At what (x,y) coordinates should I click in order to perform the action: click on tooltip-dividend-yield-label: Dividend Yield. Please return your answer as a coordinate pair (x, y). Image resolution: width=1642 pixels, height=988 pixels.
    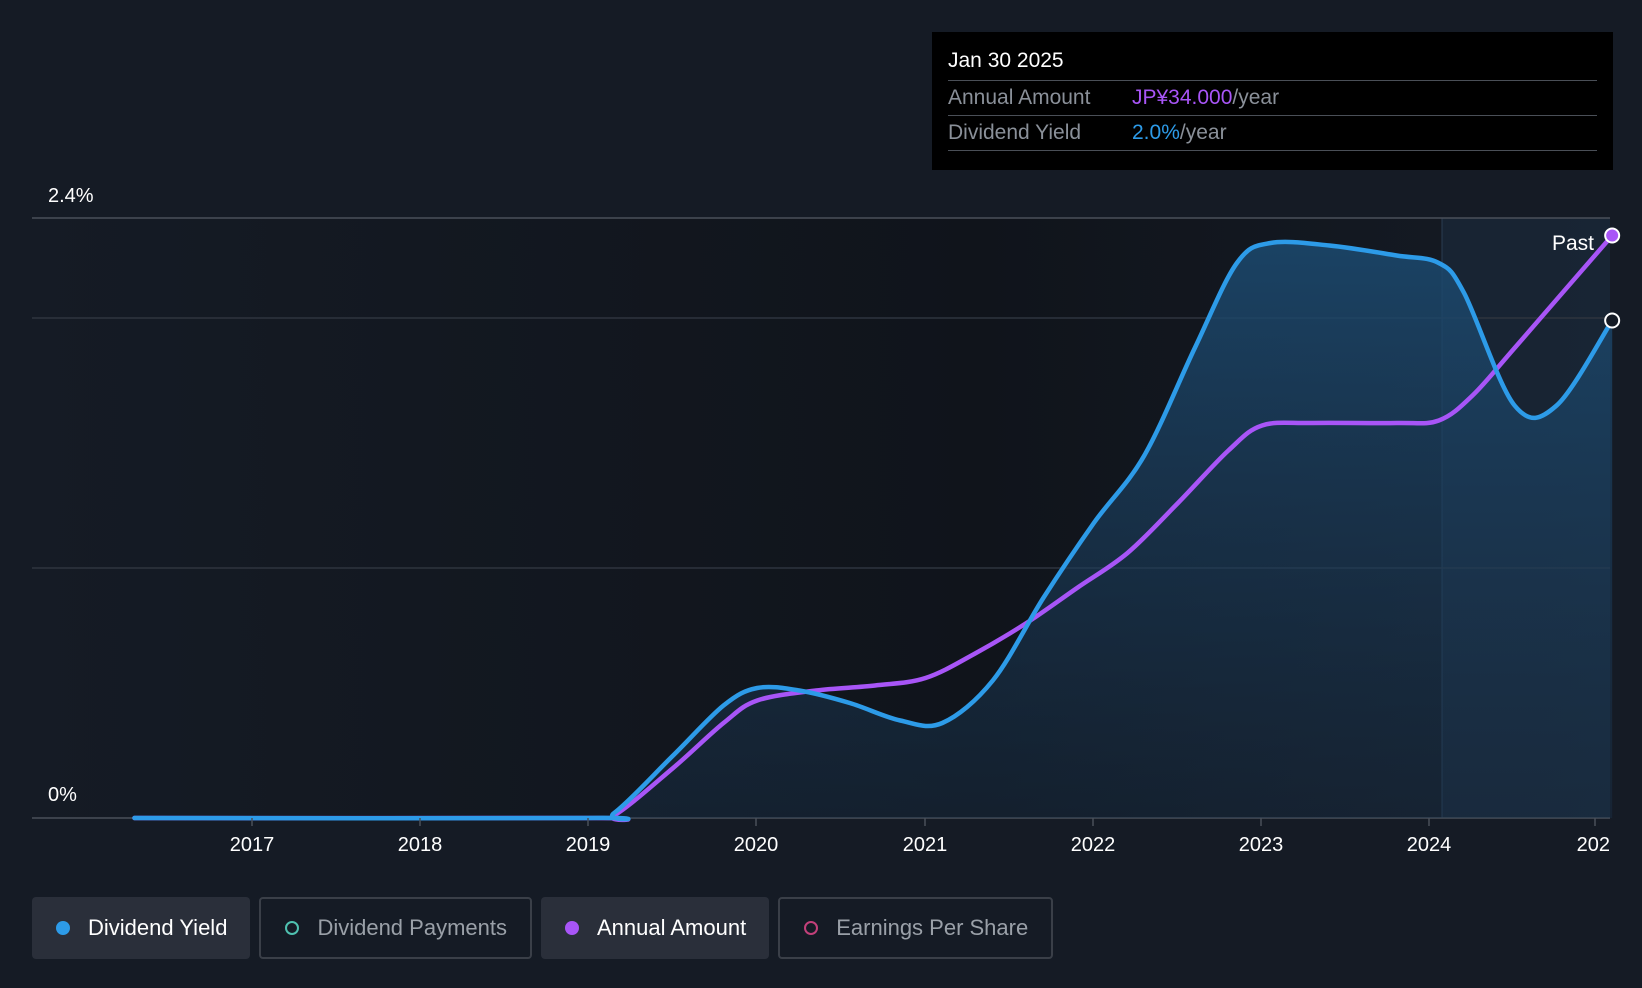
    Looking at the image, I should click on (1015, 132).